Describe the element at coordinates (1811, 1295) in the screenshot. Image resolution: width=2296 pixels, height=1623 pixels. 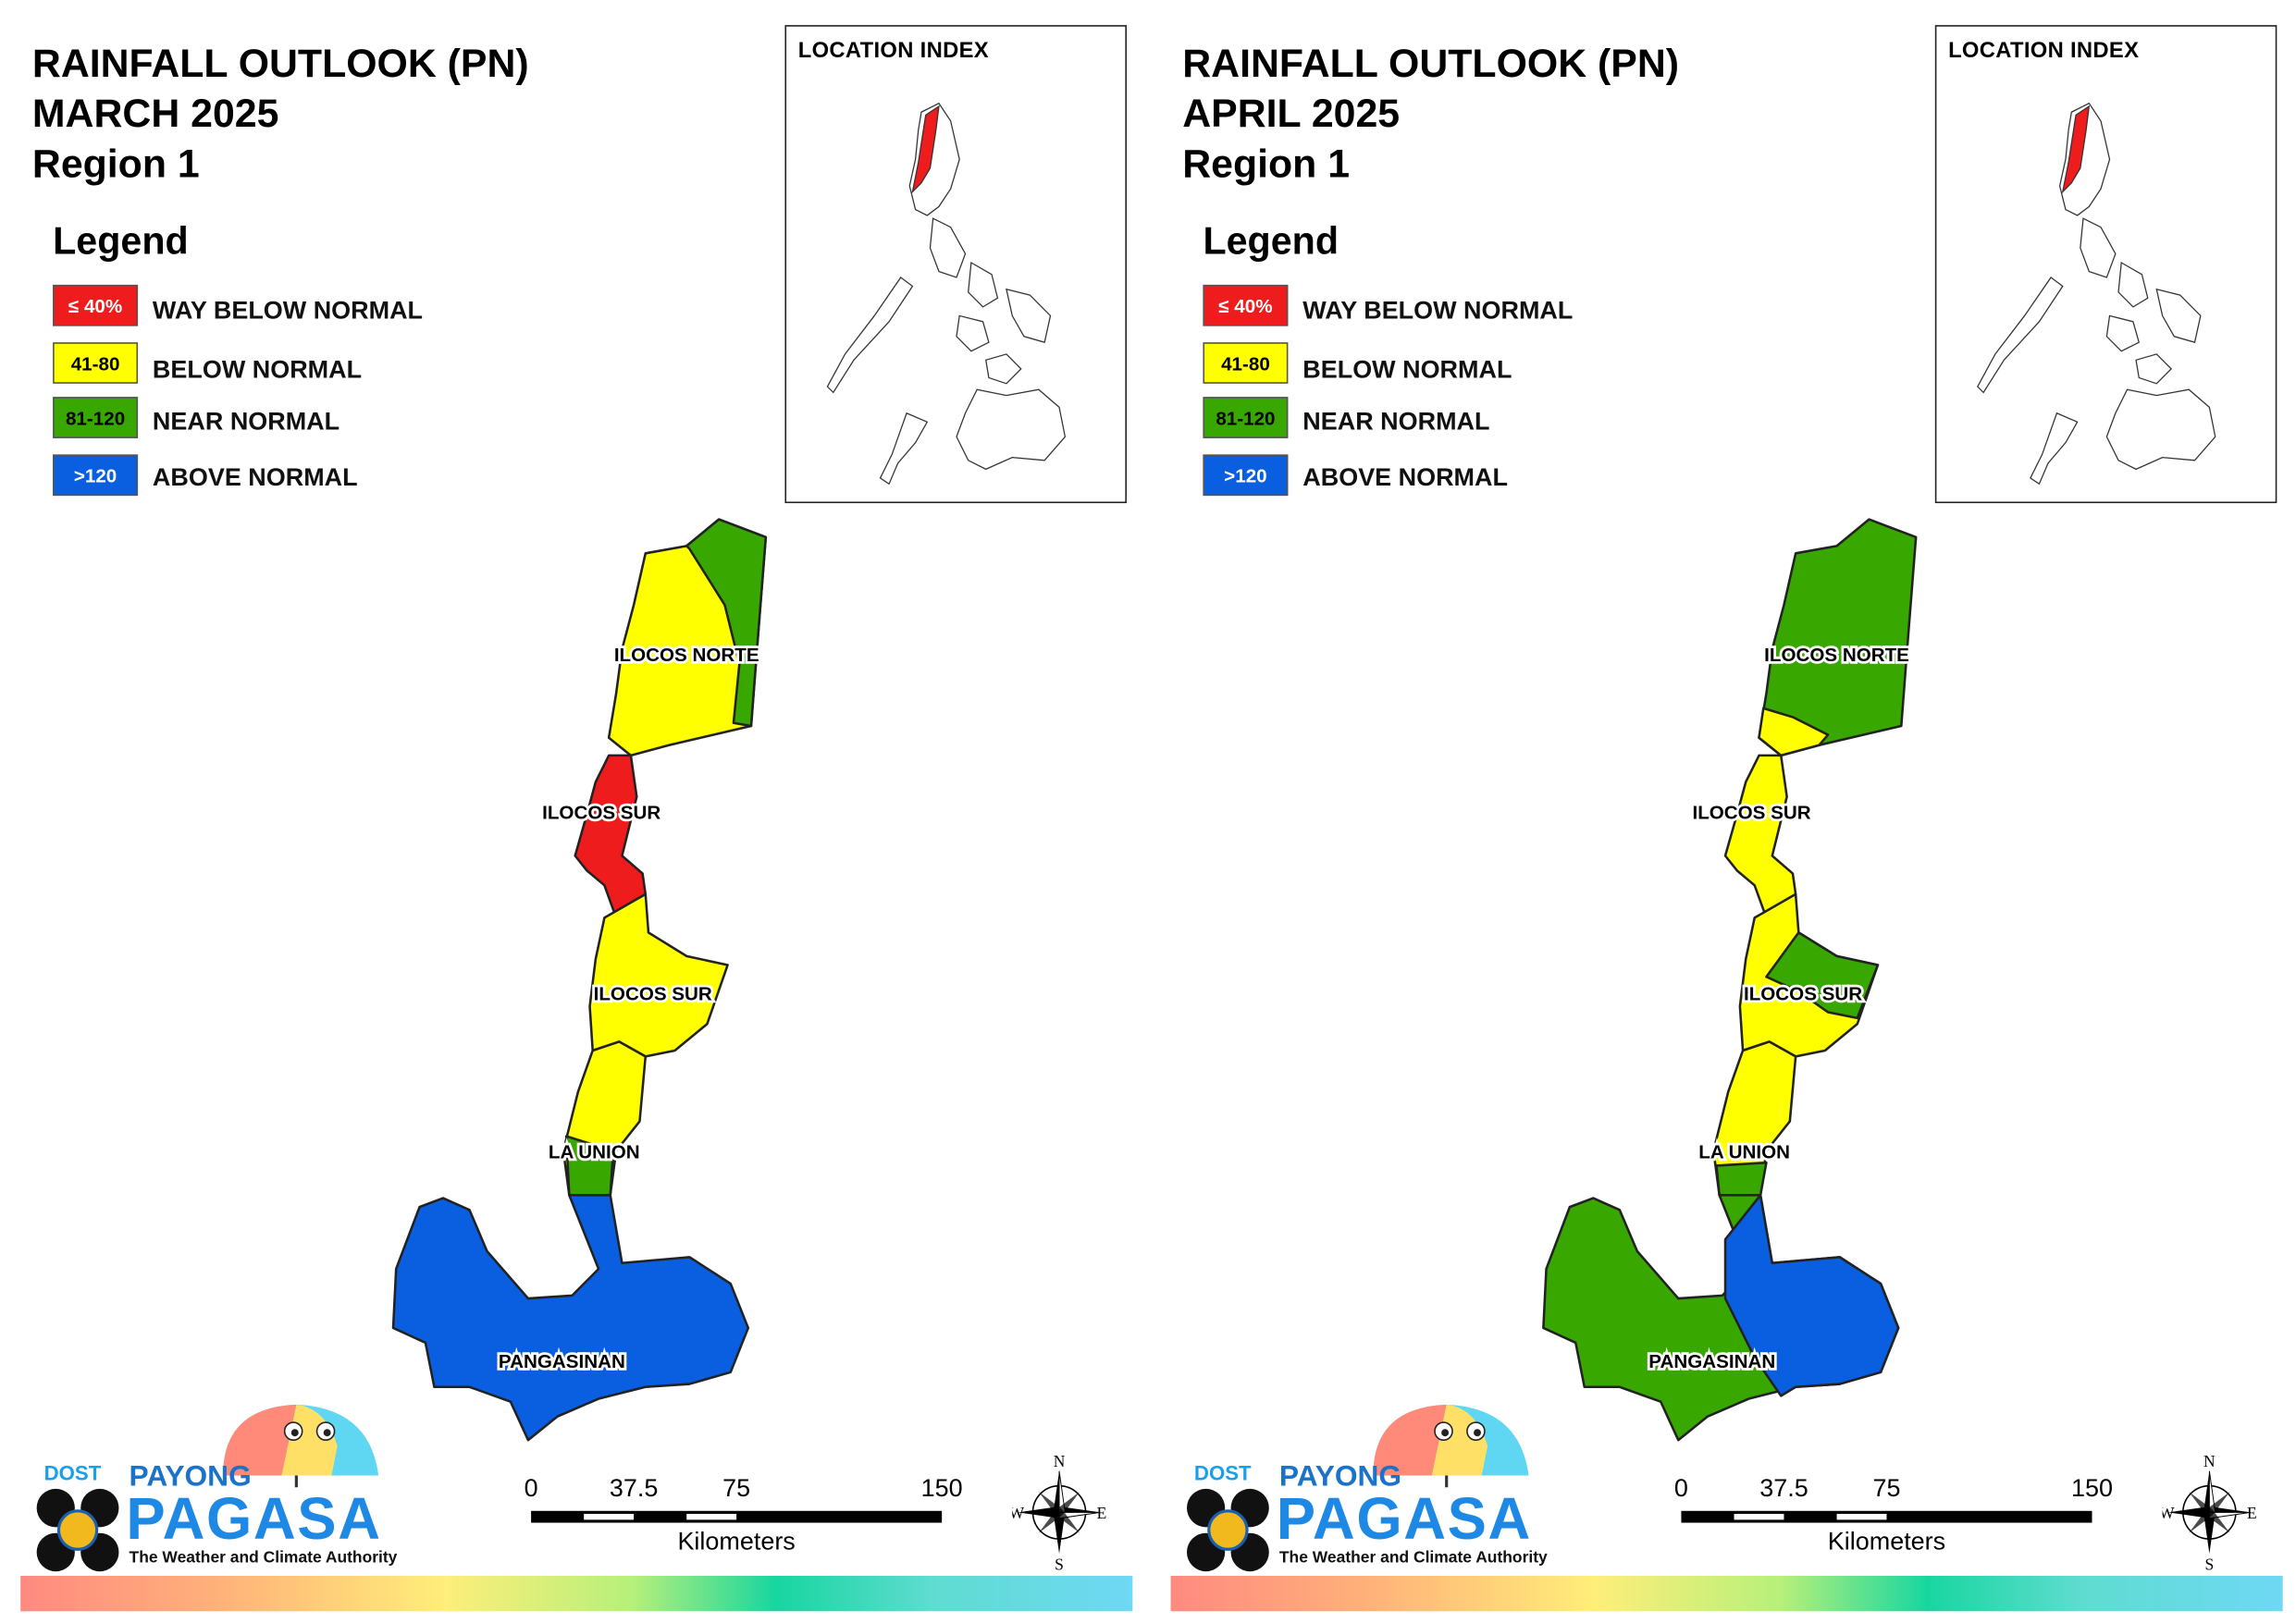
I see `province-pangasinan-above` at that location.